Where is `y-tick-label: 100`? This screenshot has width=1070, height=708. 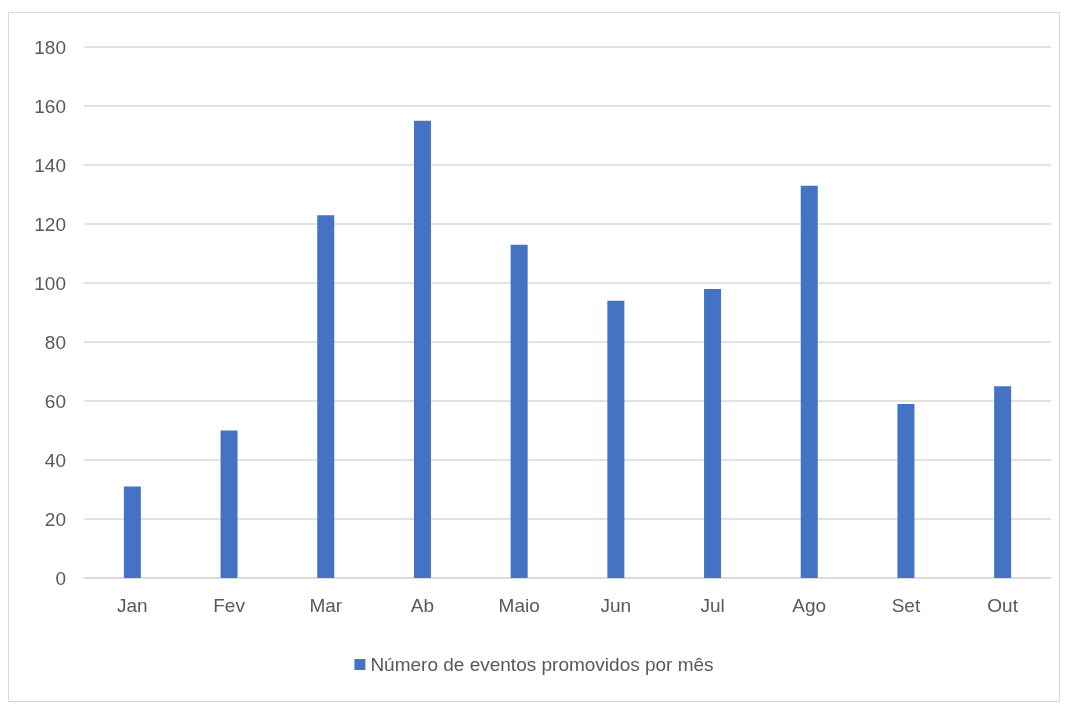
y-tick-label: 100 is located at coordinates (50, 283).